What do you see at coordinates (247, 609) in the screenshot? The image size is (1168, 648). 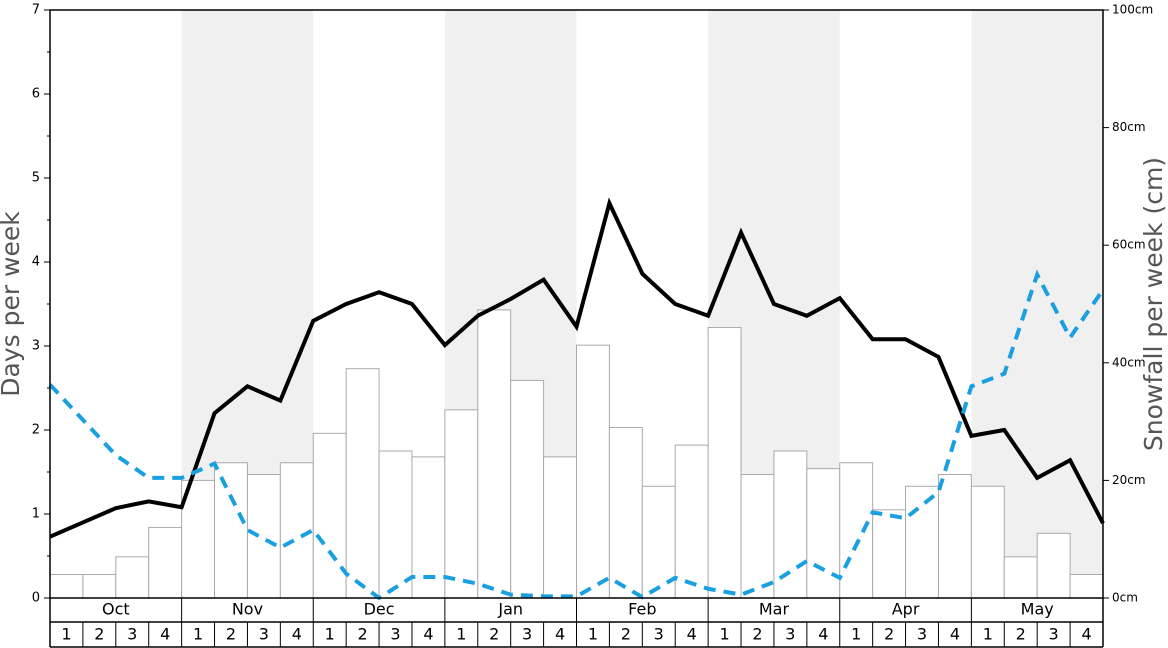 I see `month-label: Nov` at bounding box center [247, 609].